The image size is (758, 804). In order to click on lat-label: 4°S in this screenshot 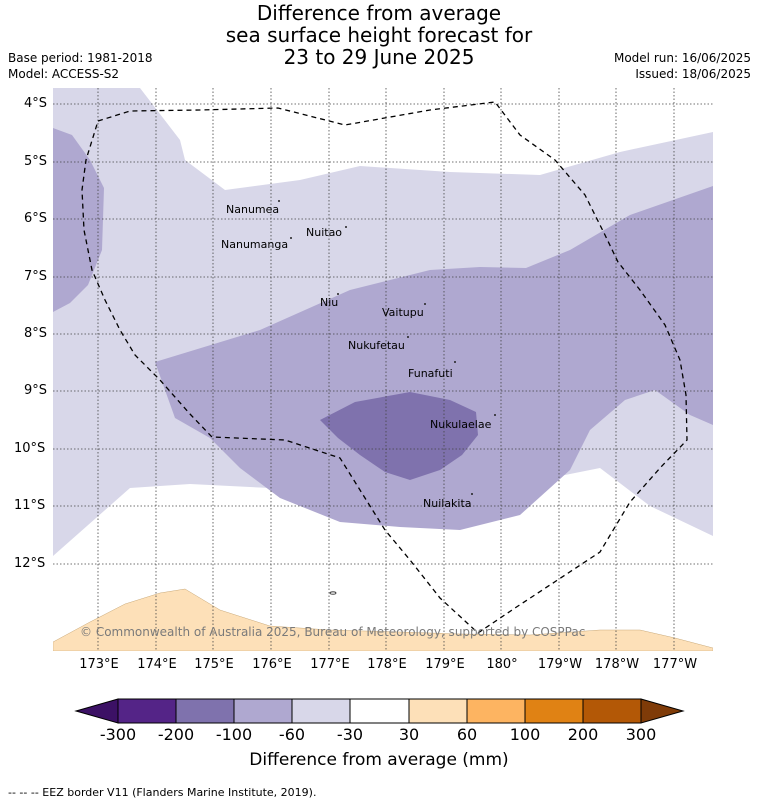, I will do `click(36, 103)`.